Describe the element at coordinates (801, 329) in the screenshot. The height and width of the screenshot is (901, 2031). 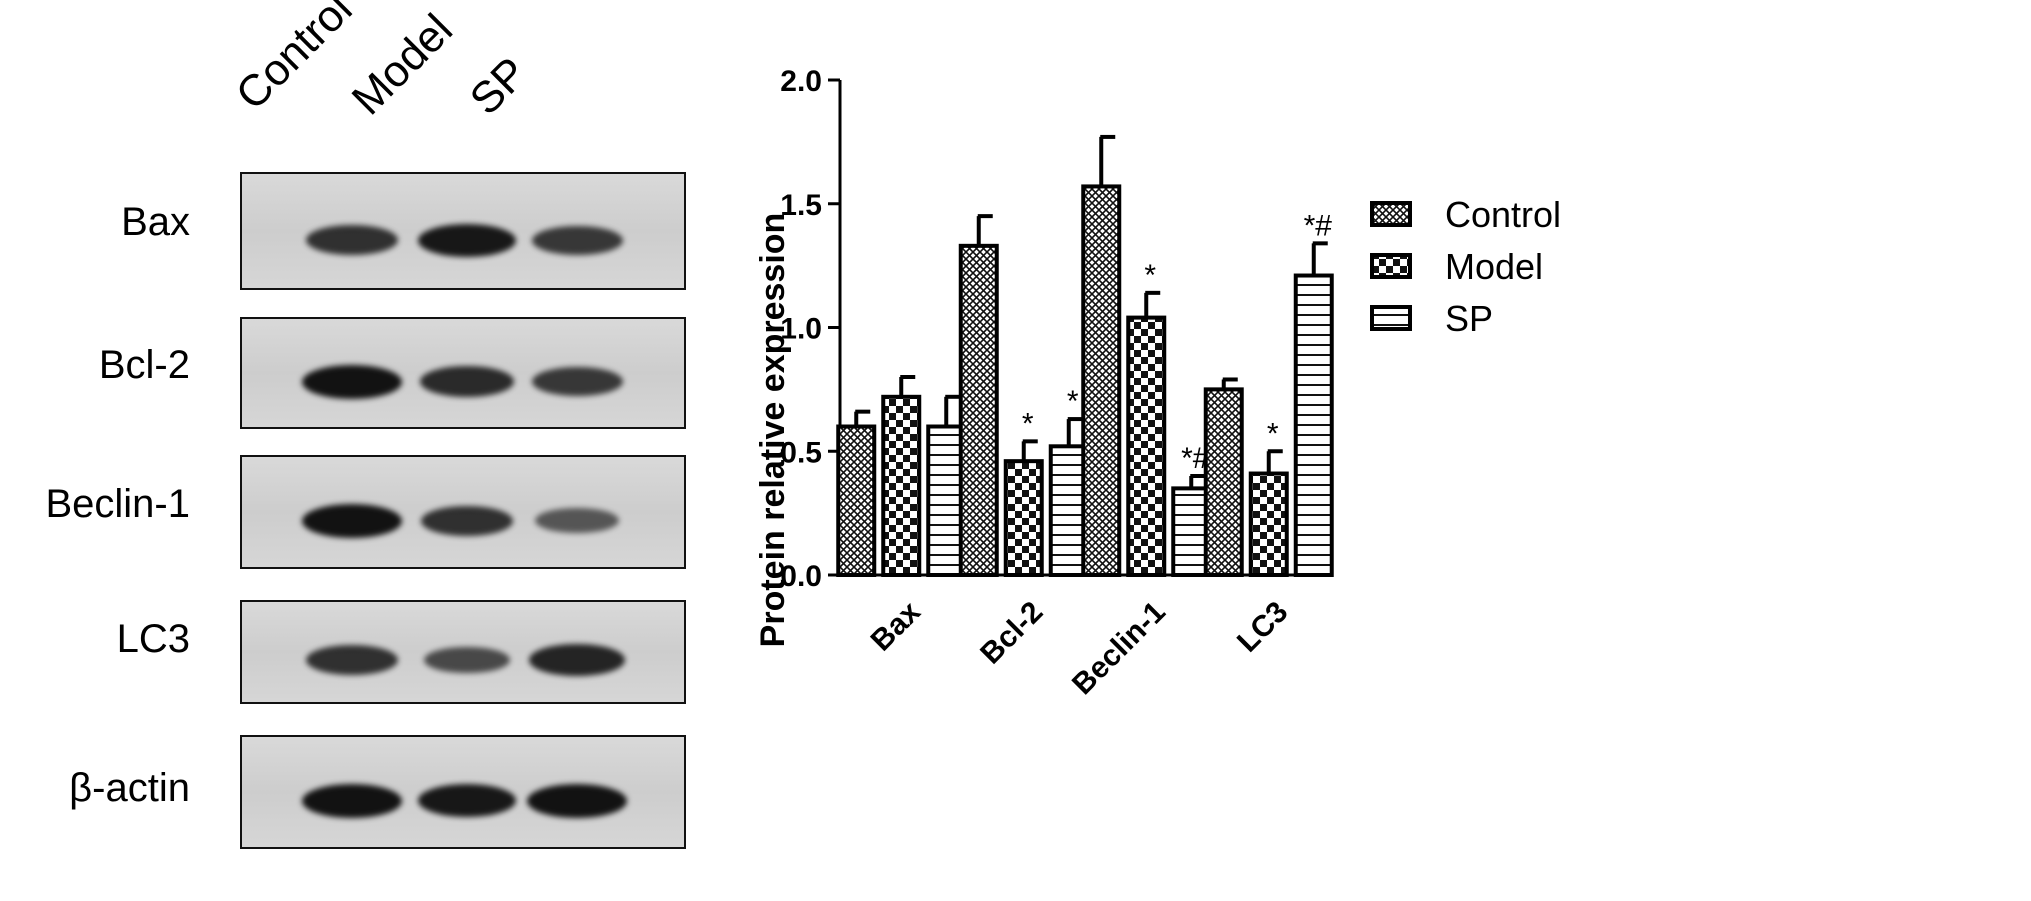
I see `y-tick-label: 1.0` at that location.